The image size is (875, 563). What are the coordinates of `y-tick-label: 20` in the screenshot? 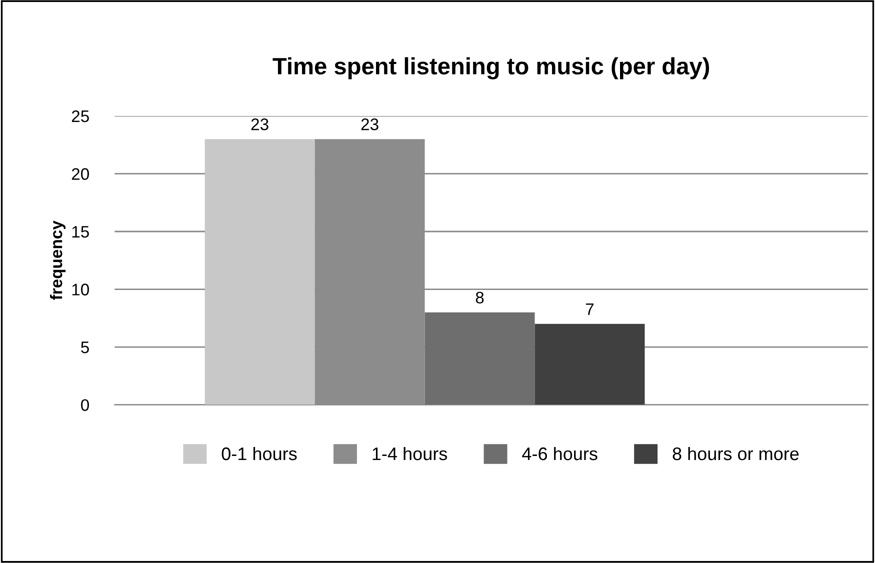 It's located at (80, 174).